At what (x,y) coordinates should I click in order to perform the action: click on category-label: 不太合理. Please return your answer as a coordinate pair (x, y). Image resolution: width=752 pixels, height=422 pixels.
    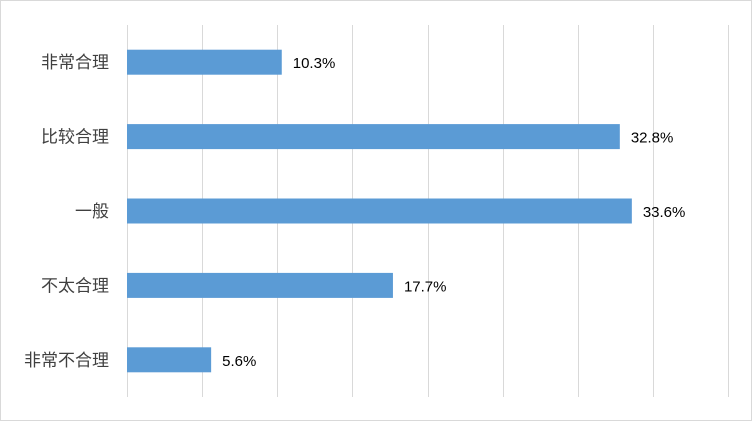
    Looking at the image, I should click on (75, 286).